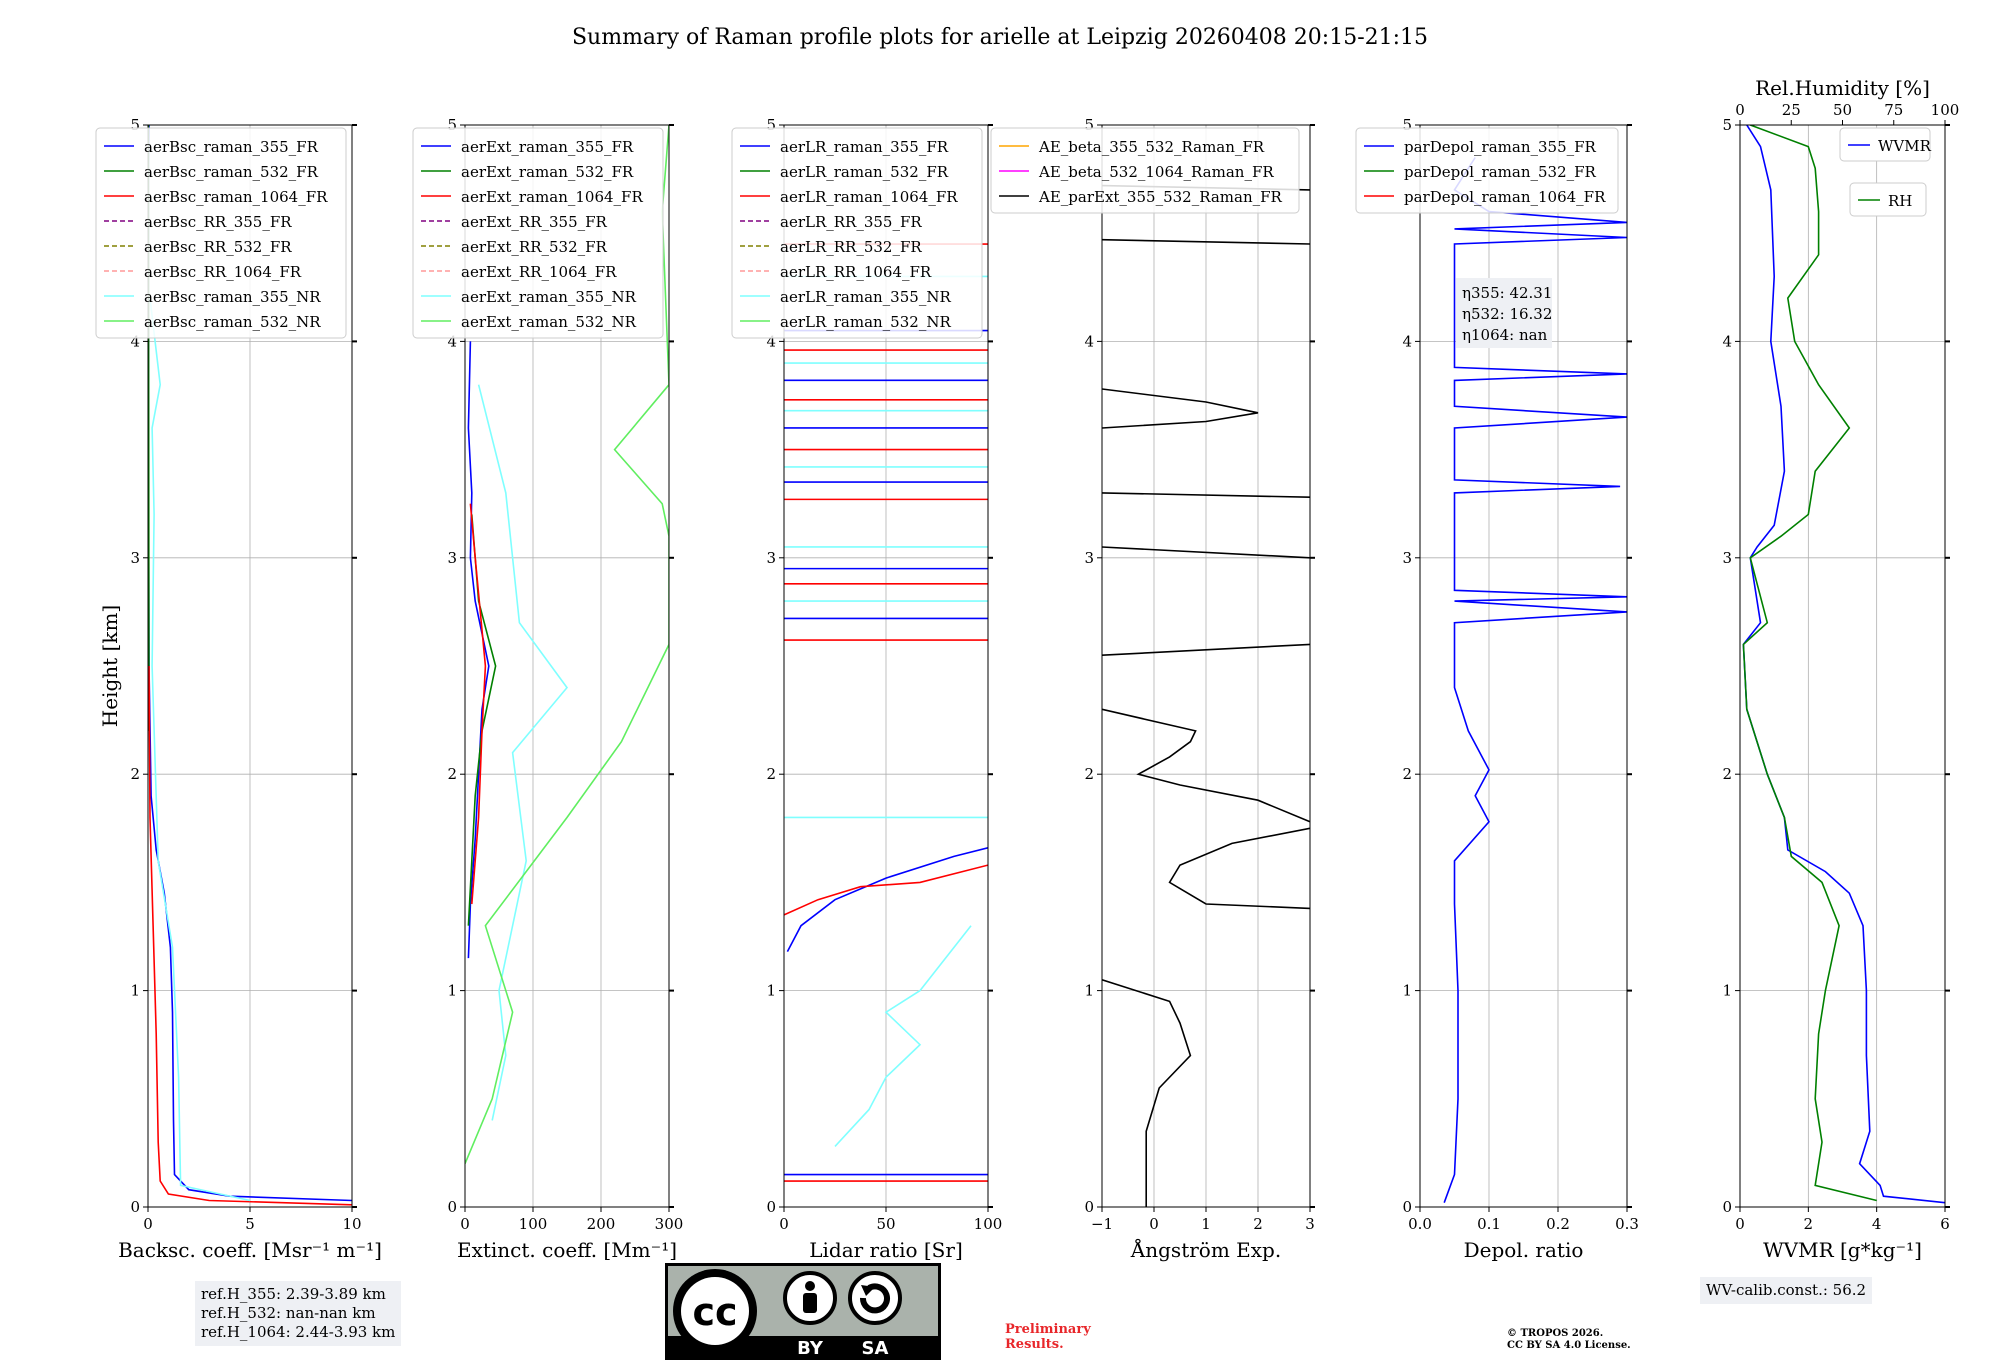  Describe the element at coordinates (1905, 146) in the screenshot. I see `legend-label: WVMR` at that location.